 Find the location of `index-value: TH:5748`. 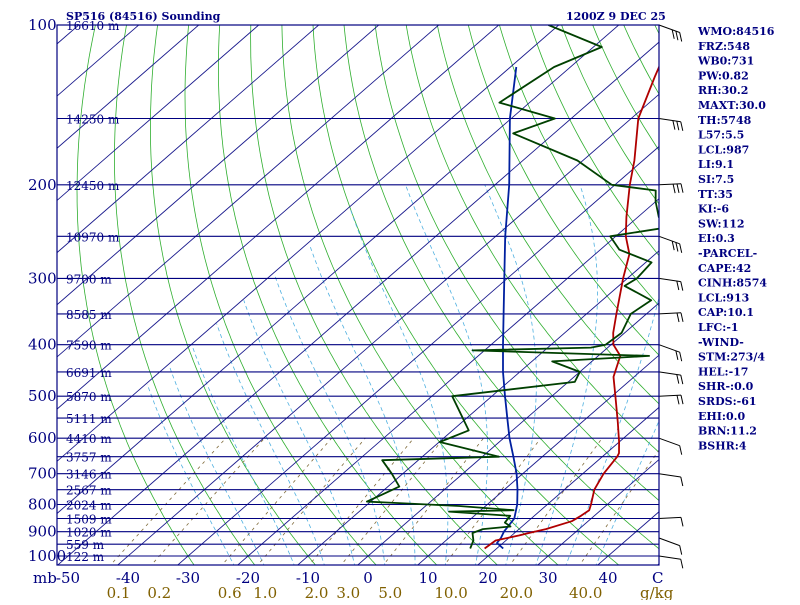

index-value: TH:5748 is located at coordinates (725, 120).